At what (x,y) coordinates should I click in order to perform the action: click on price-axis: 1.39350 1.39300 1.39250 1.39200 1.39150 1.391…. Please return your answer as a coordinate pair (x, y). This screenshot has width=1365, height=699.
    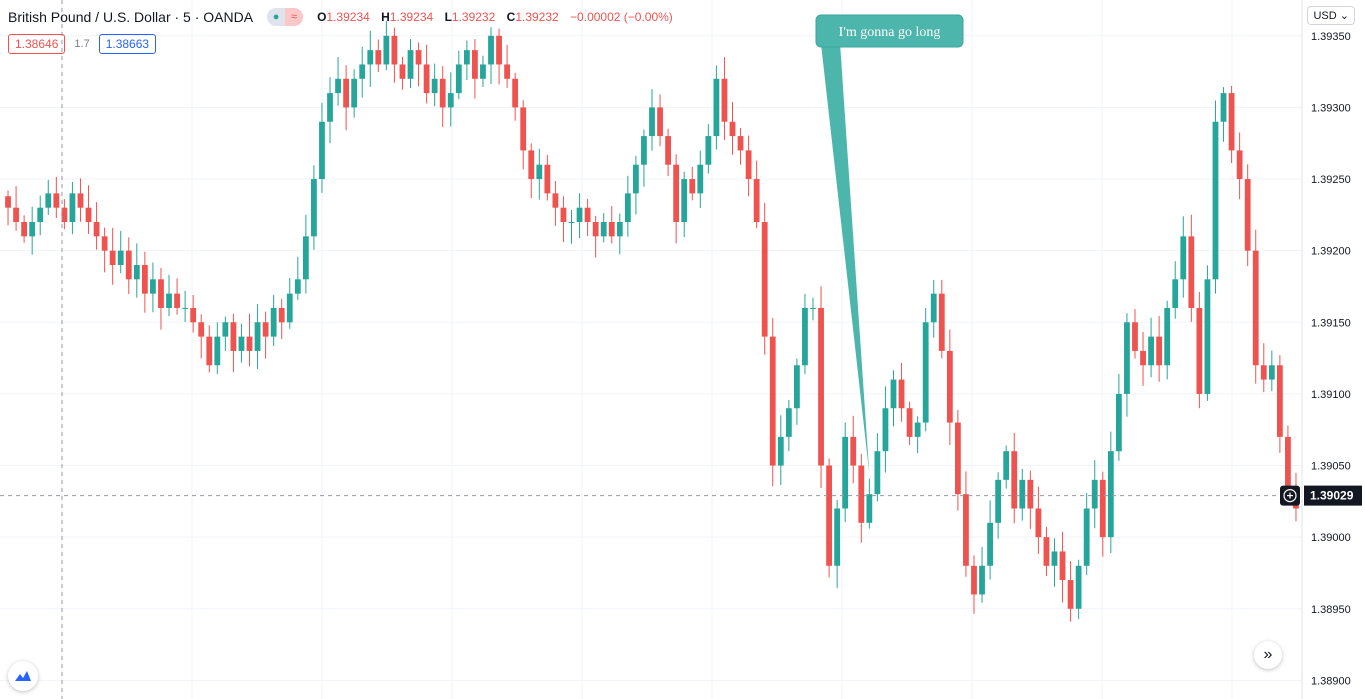
    Looking at the image, I should click on (1321, 349).